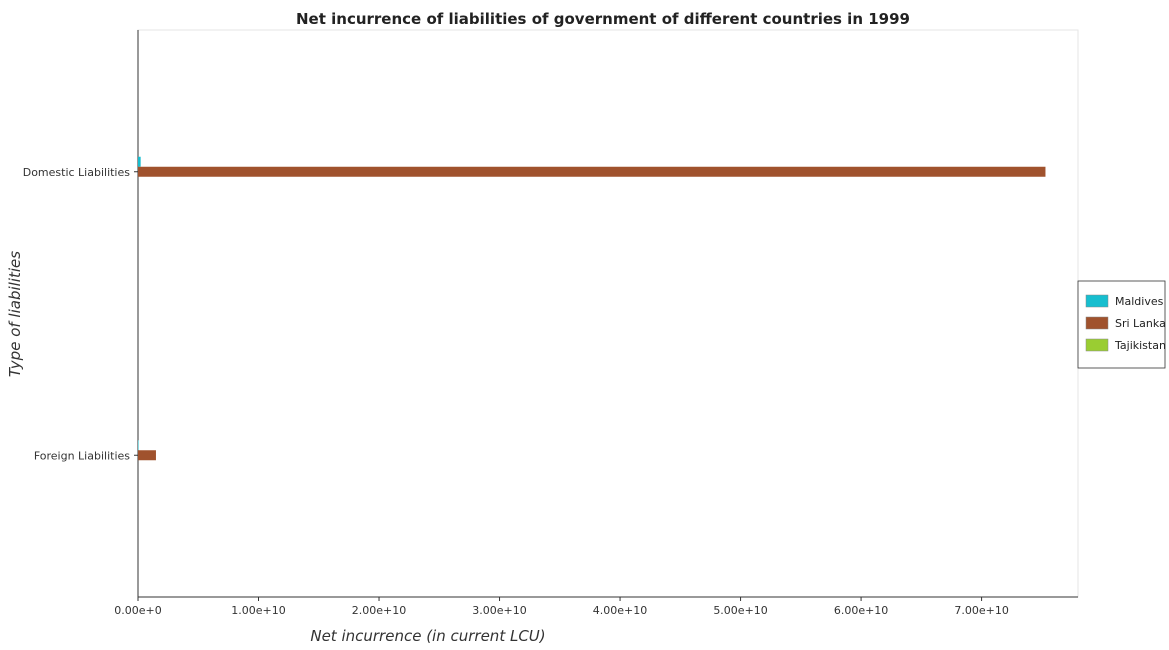  I want to click on legend-label: Sri Lanka, so click(1140, 323).